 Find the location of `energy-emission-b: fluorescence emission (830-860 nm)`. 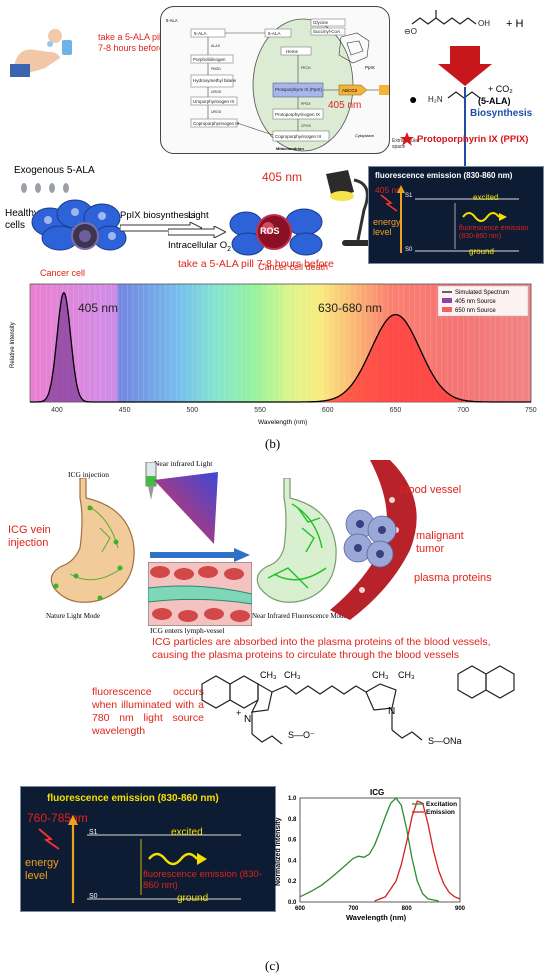

energy-emission-b: fluorescence emission (830-860 nm) is located at coordinates (494, 232).